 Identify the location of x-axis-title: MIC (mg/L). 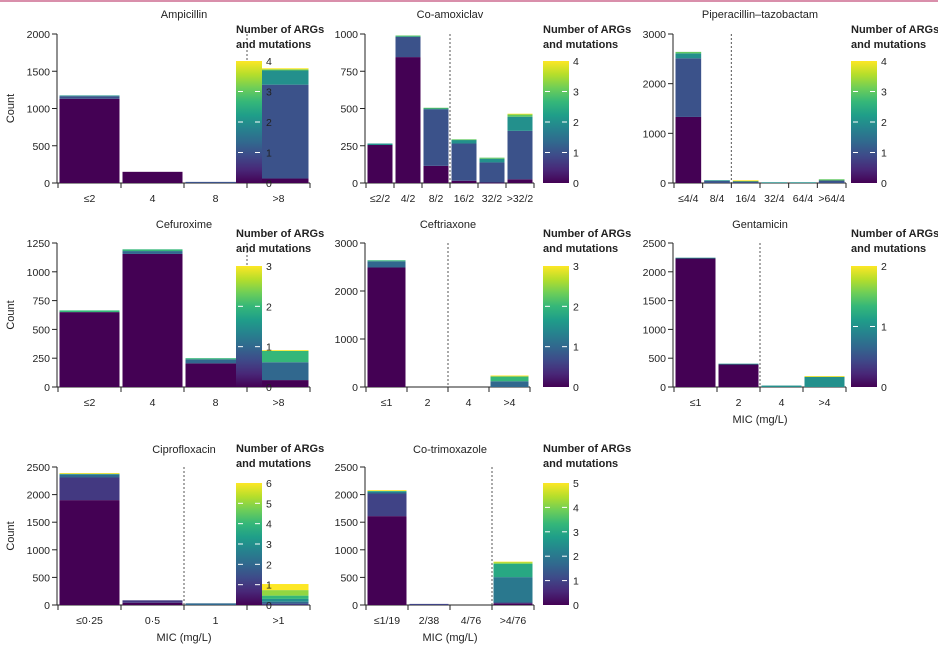
(760, 420).